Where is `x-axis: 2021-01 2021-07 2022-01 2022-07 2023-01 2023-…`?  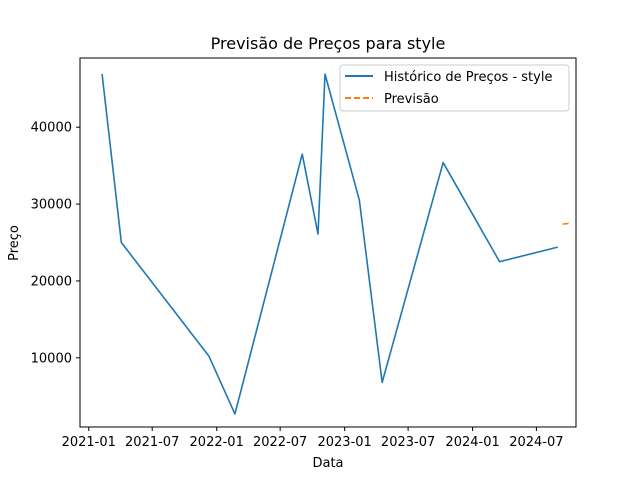
x-axis: 2021-01 2021-07 2022-01 2022-07 2023-01 2023-… is located at coordinates (313, 438).